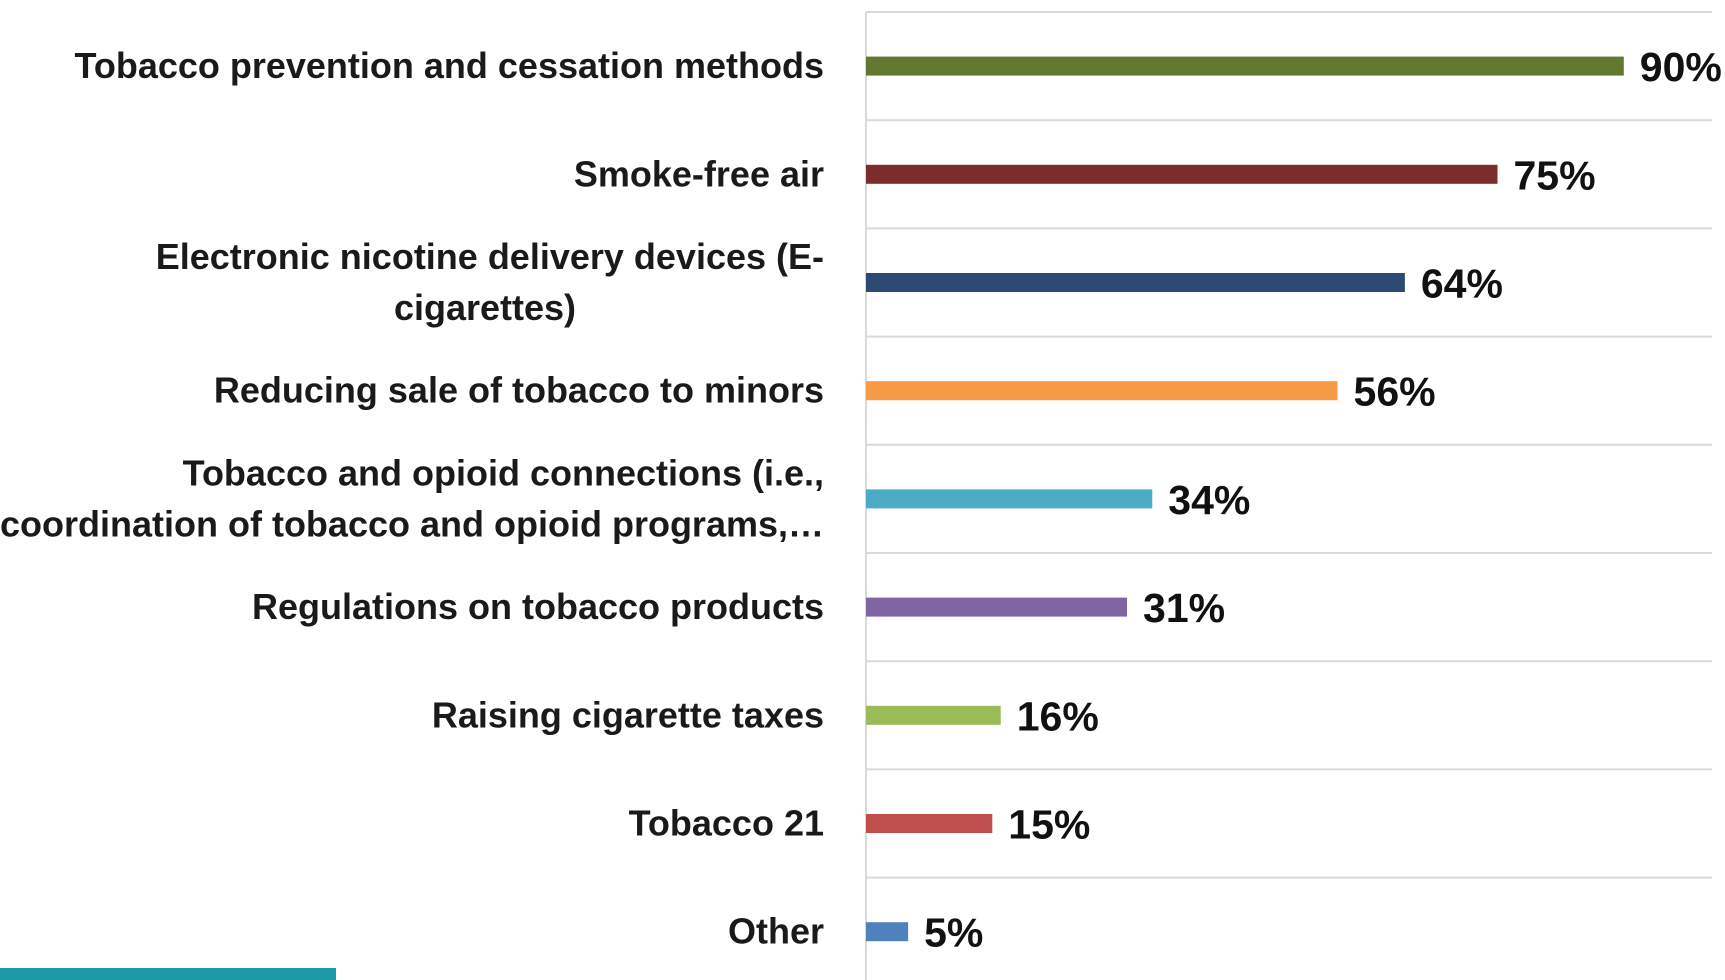 The image size is (1725, 980). What do you see at coordinates (1209, 500) in the screenshot?
I see `data-label: 34%` at bounding box center [1209, 500].